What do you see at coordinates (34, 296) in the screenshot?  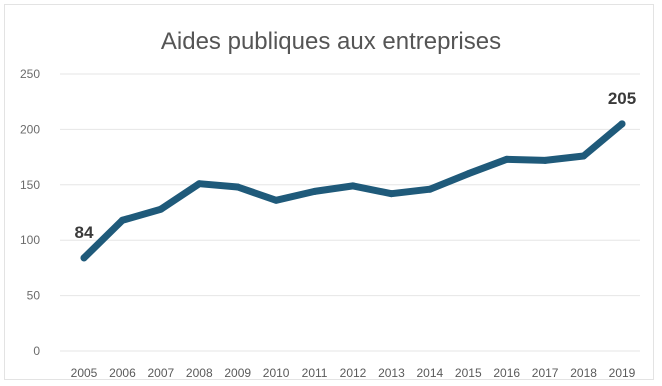 I see `y-tick-label: 50` at bounding box center [34, 296].